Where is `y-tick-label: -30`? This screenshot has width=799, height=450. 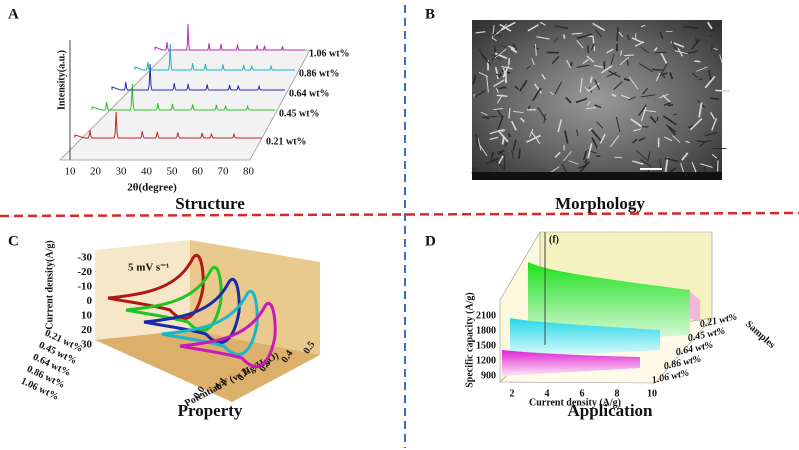 y-tick-label: -30 is located at coordinates (84, 258).